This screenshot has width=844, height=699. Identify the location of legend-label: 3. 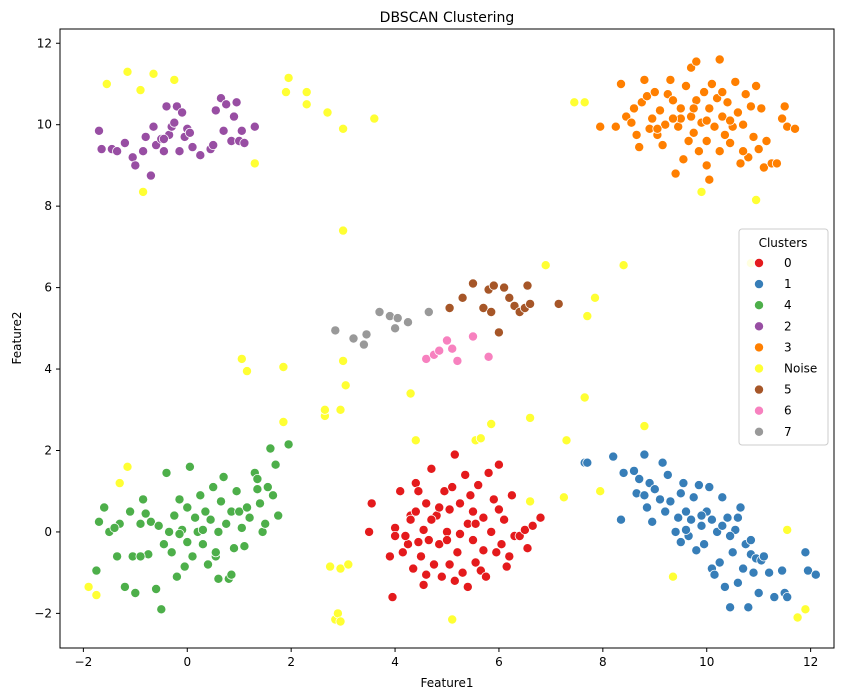
(788, 347).